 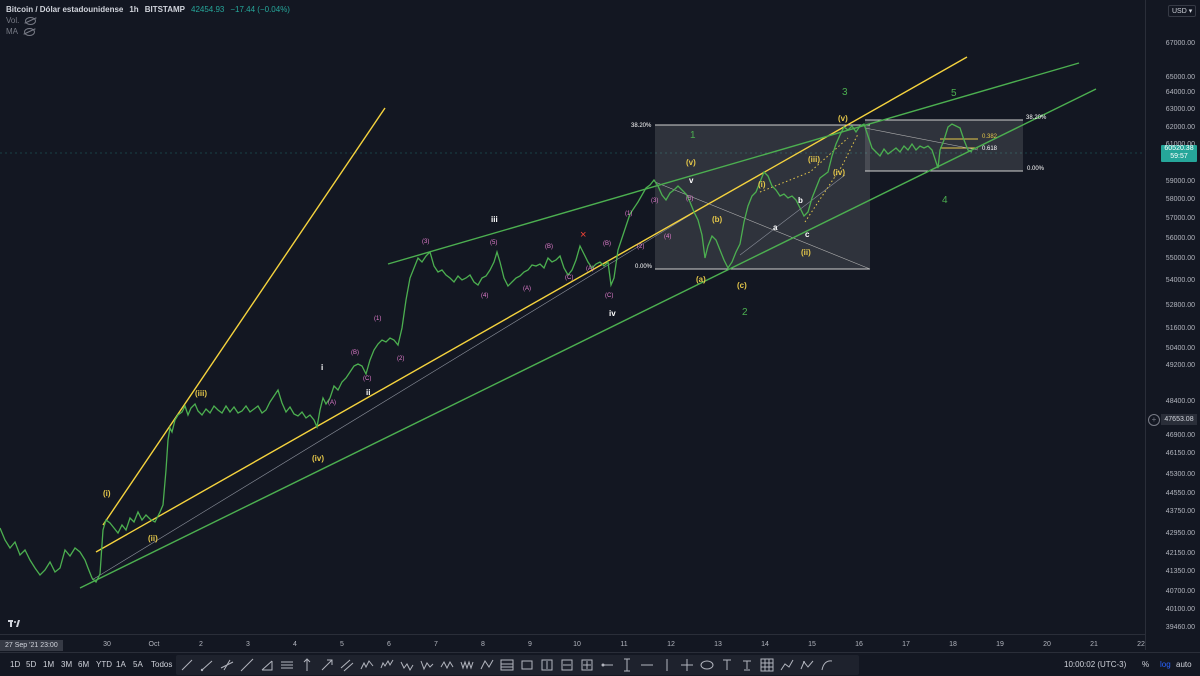 What do you see at coordinates (707, 665) in the screenshot?
I see `ellipse-tool-icon` at bounding box center [707, 665].